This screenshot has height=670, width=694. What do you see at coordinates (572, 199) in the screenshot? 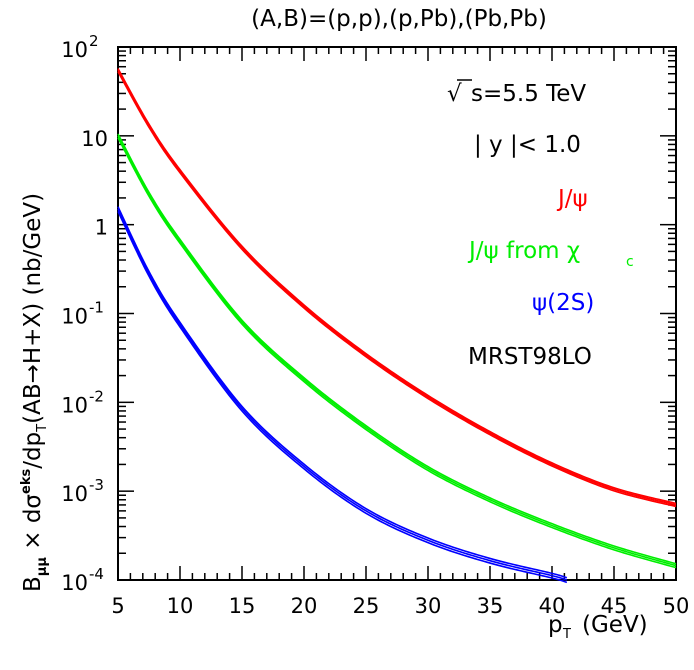
I see `legend-jpsi: J/ψ` at bounding box center [572, 199].